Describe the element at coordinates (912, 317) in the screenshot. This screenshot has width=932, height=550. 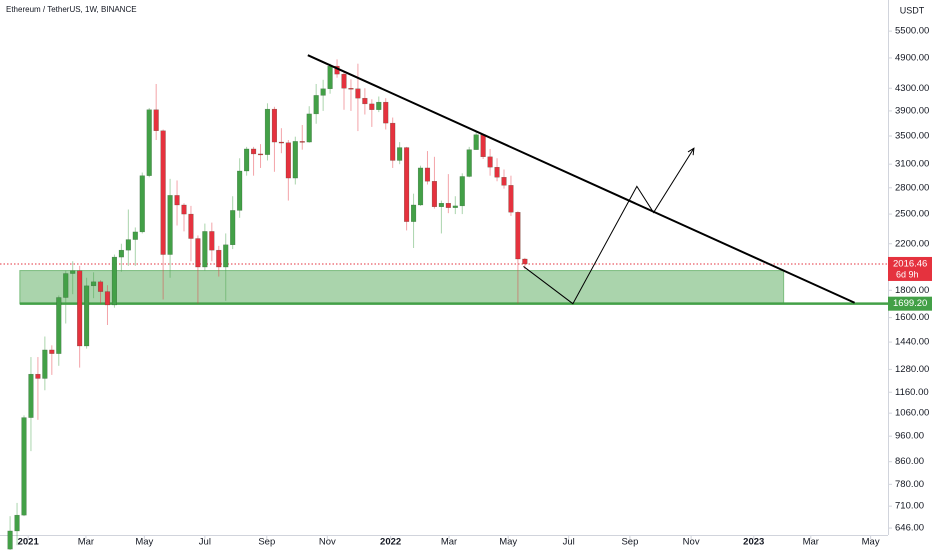
I see `y-tick-label: 1600.00` at that location.